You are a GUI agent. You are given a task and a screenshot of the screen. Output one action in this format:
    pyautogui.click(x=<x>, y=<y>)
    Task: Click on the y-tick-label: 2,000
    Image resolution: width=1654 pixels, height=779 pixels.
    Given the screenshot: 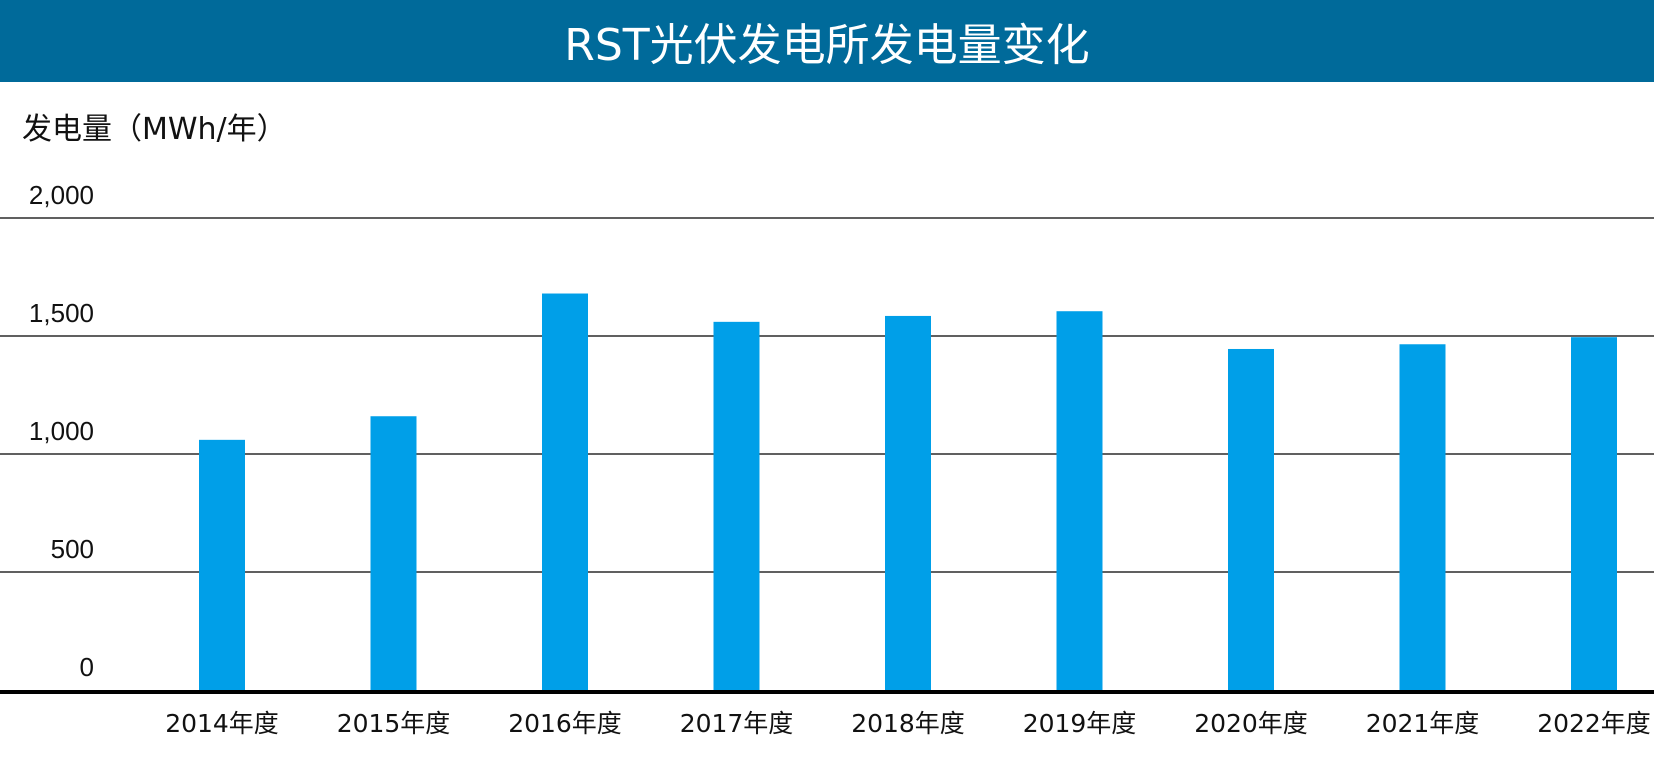 What is the action you would take?
    pyautogui.click(x=61, y=195)
    